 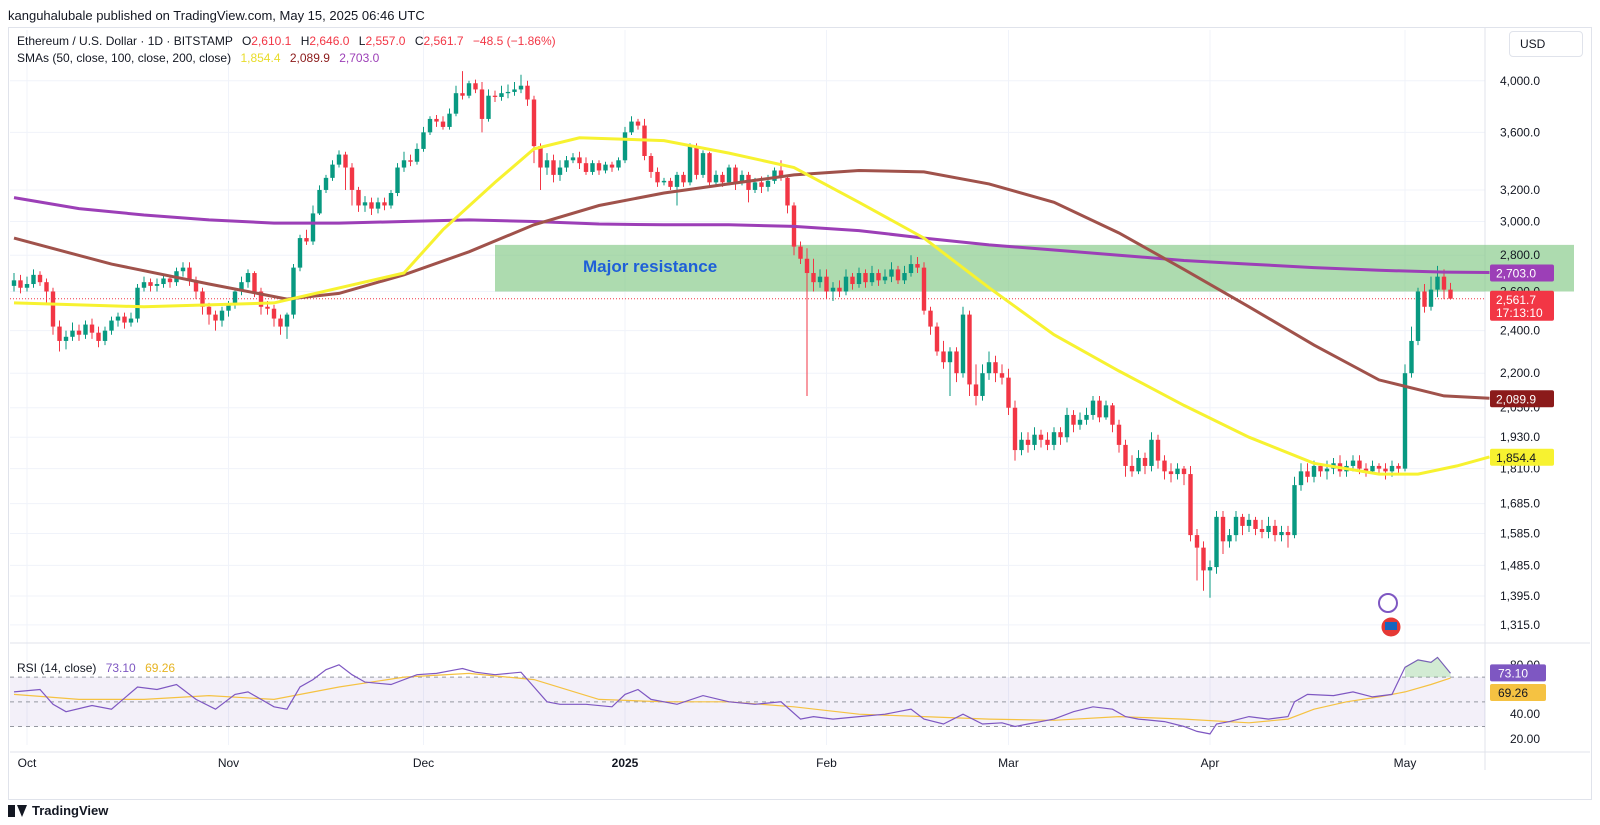 What do you see at coordinates (1513, 673) in the screenshot?
I see `rsi-price-tag-text: 73.10` at bounding box center [1513, 673].